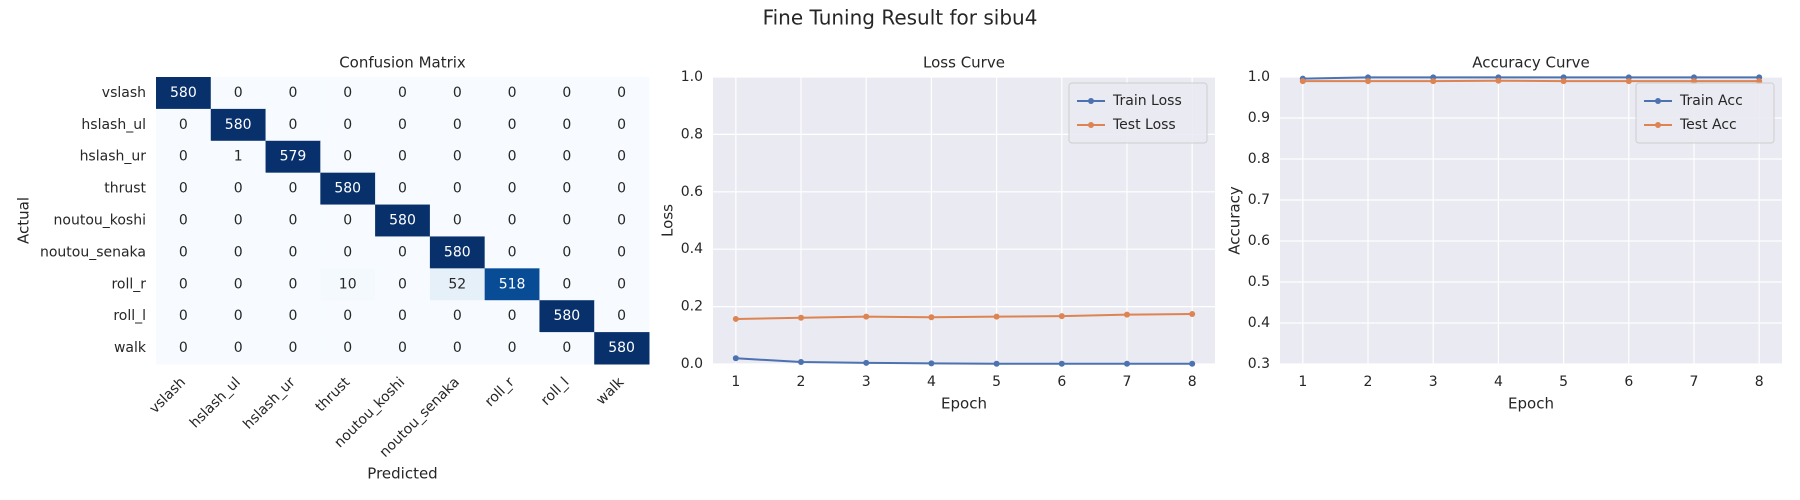 Image resolution: width=1800 pixels, height=500 pixels. I want to click on x-tick-label: 4, so click(931, 382).